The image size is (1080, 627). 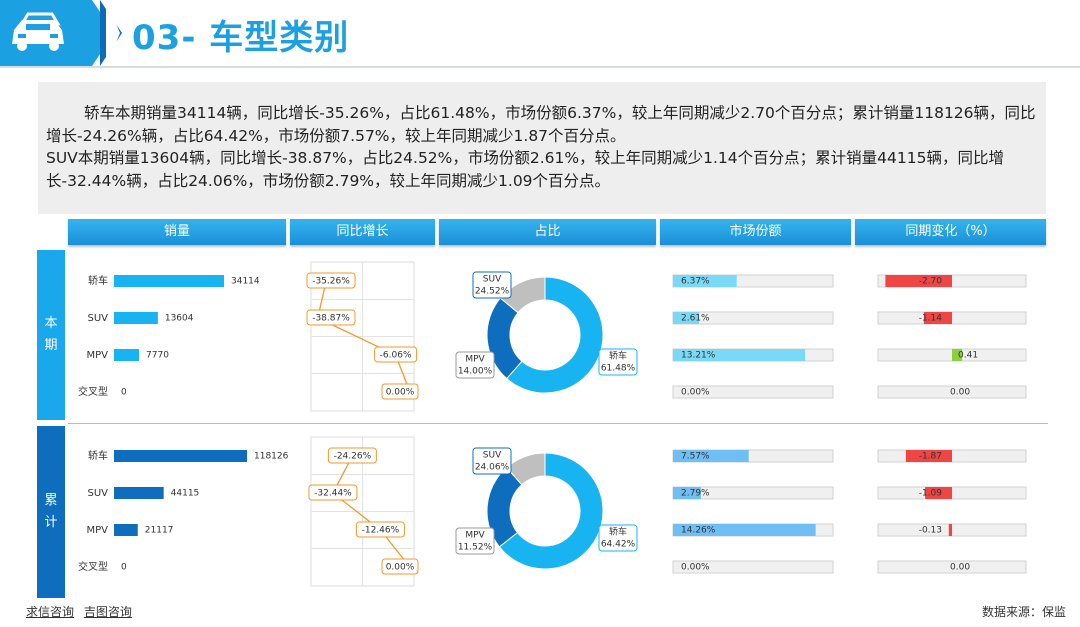 What do you see at coordinates (930, 531) in the screenshot?
I see `change-value-label: -0.13` at bounding box center [930, 531].